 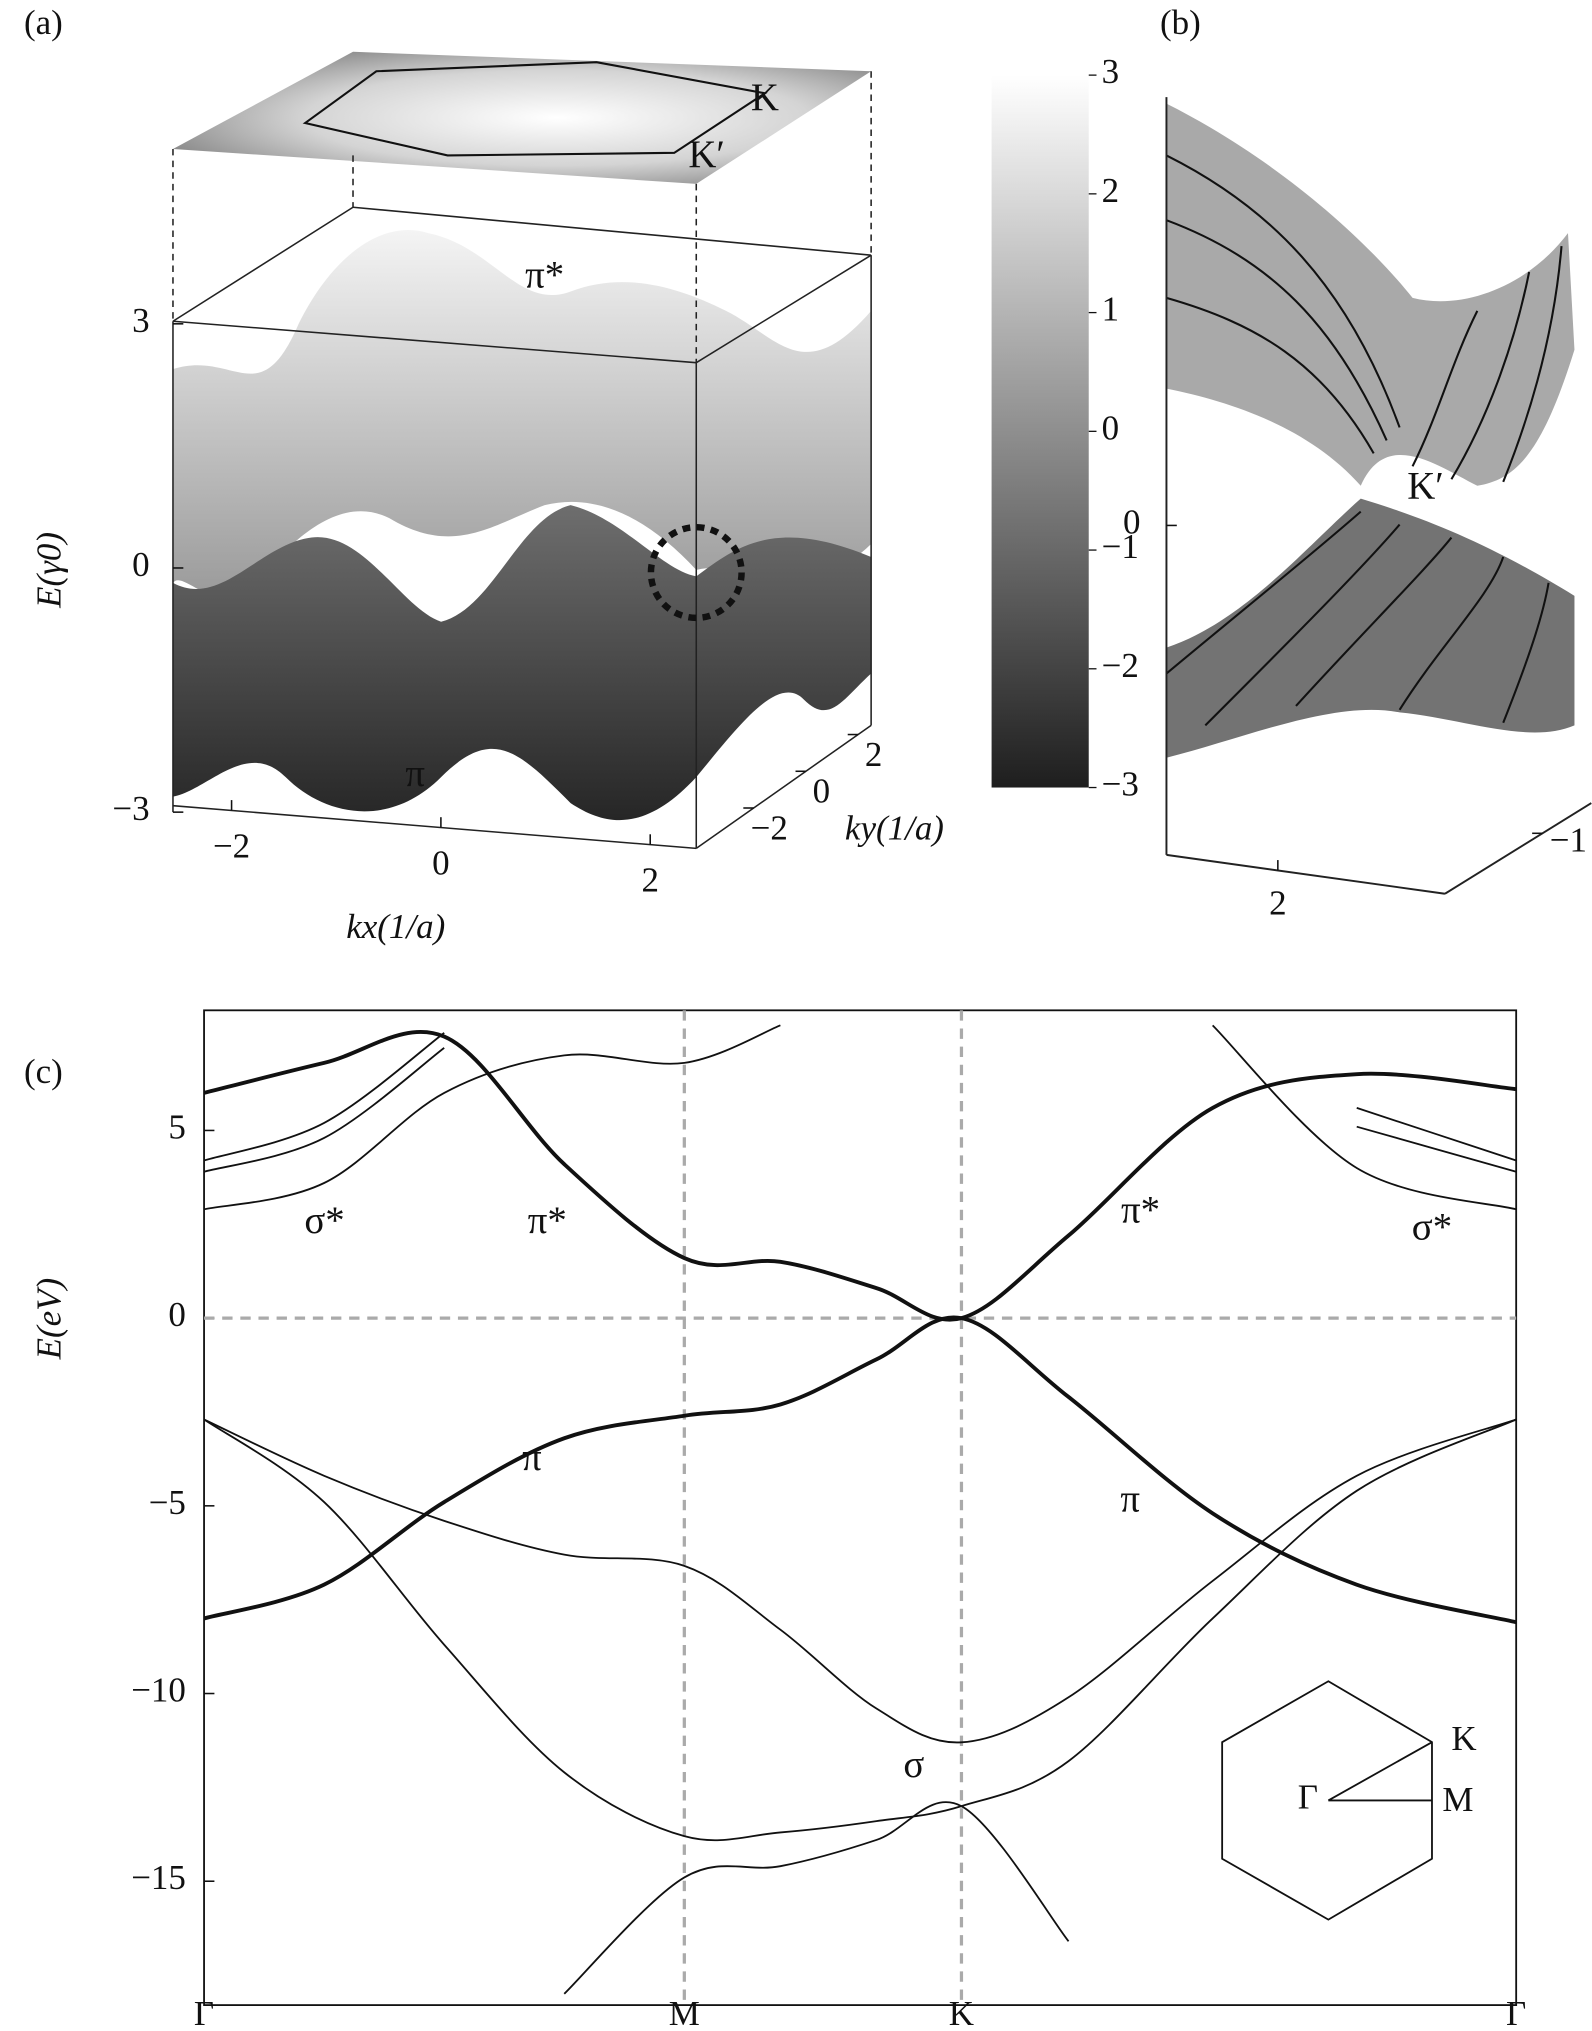 I want to click on y-tick-label: −10, so click(x=158, y=1690).